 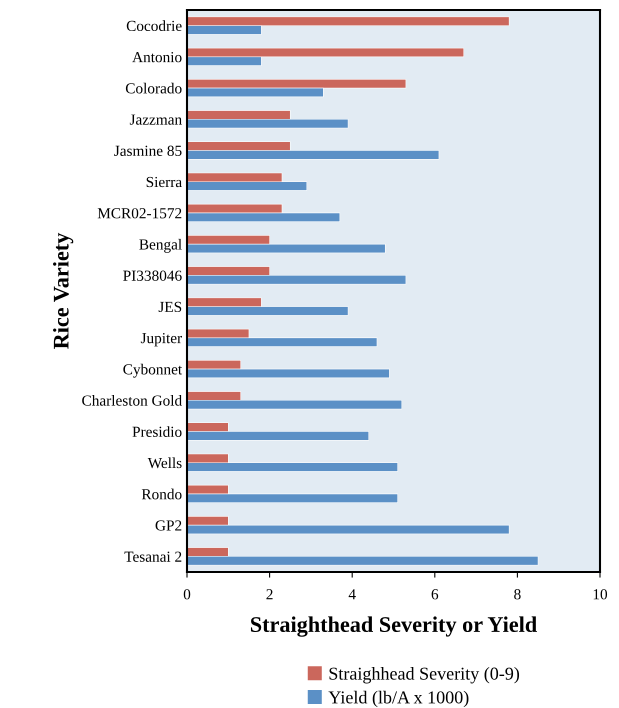 What do you see at coordinates (152, 275) in the screenshot?
I see `y-tick-label: PI338046` at bounding box center [152, 275].